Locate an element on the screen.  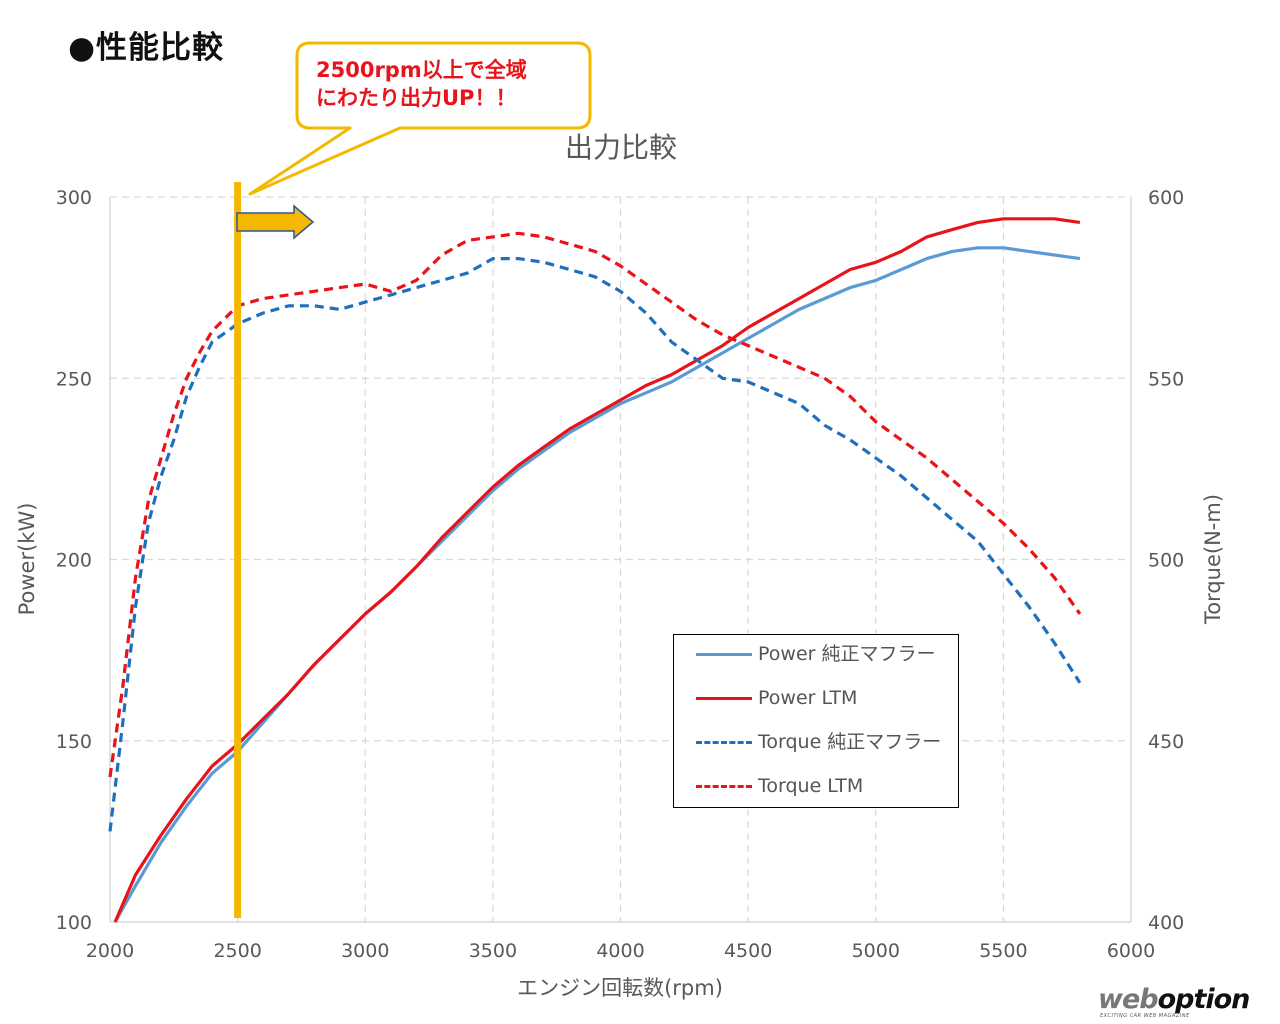
brand-logo: weboption is located at coordinates (1174, 999).